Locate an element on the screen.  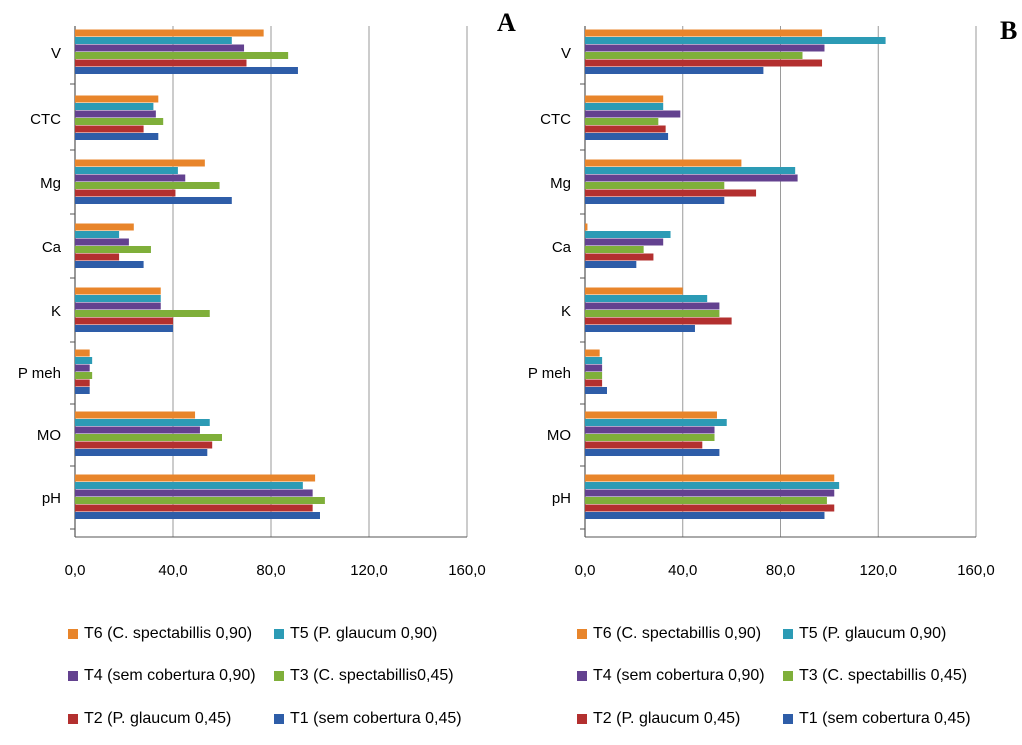
bar-b-t4-ca is located at coordinates (624, 242).